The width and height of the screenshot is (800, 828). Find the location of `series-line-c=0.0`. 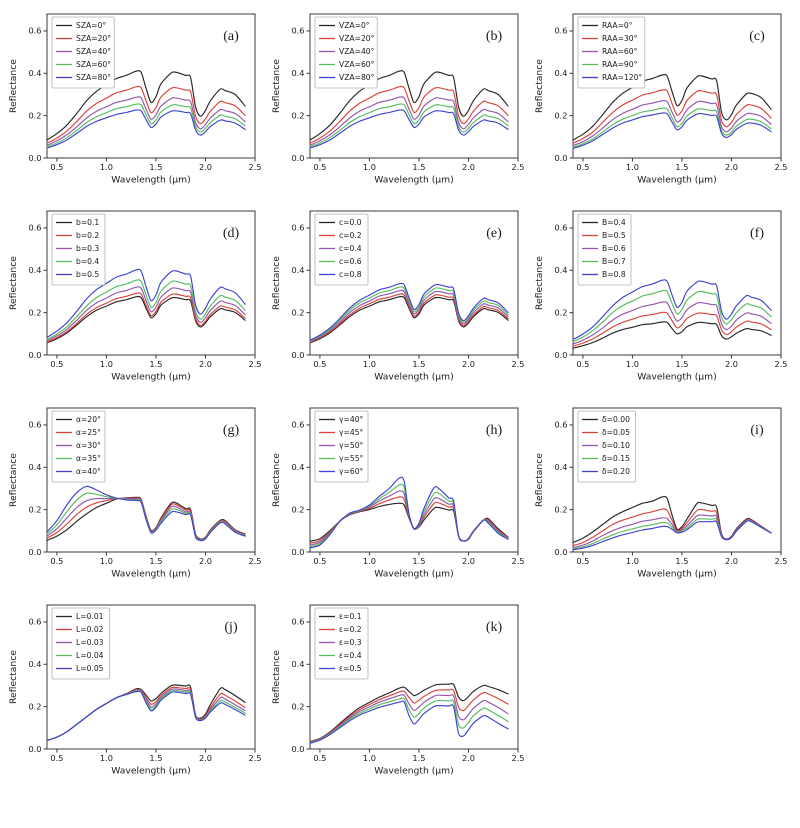

series-line-c=0.0 is located at coordinates (409, 319).